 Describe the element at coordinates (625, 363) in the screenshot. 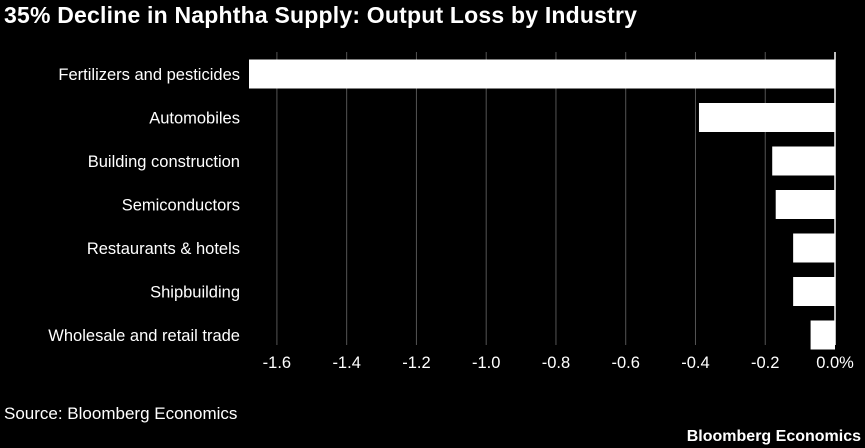

I see `x-tick-label: -0.6` at that location.